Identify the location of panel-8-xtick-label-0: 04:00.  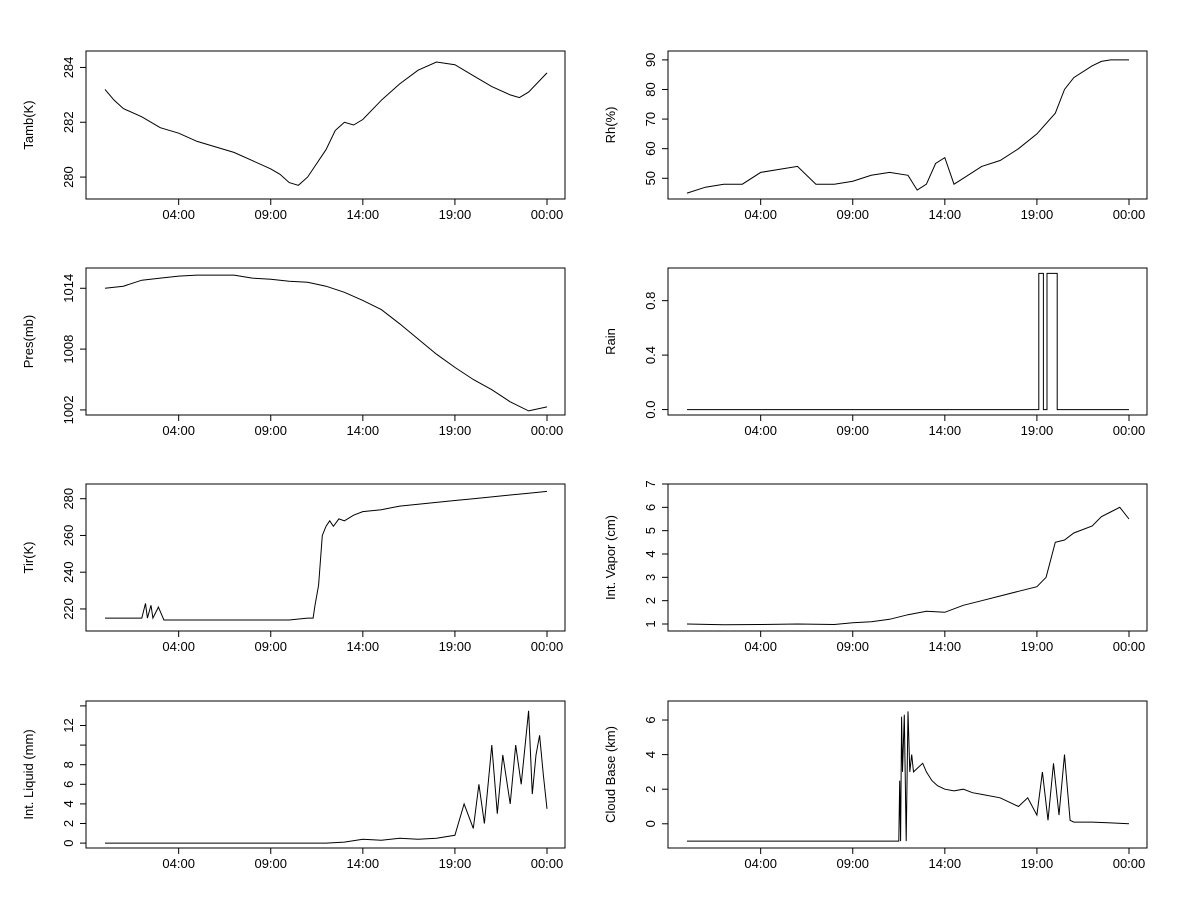
(760, 863).